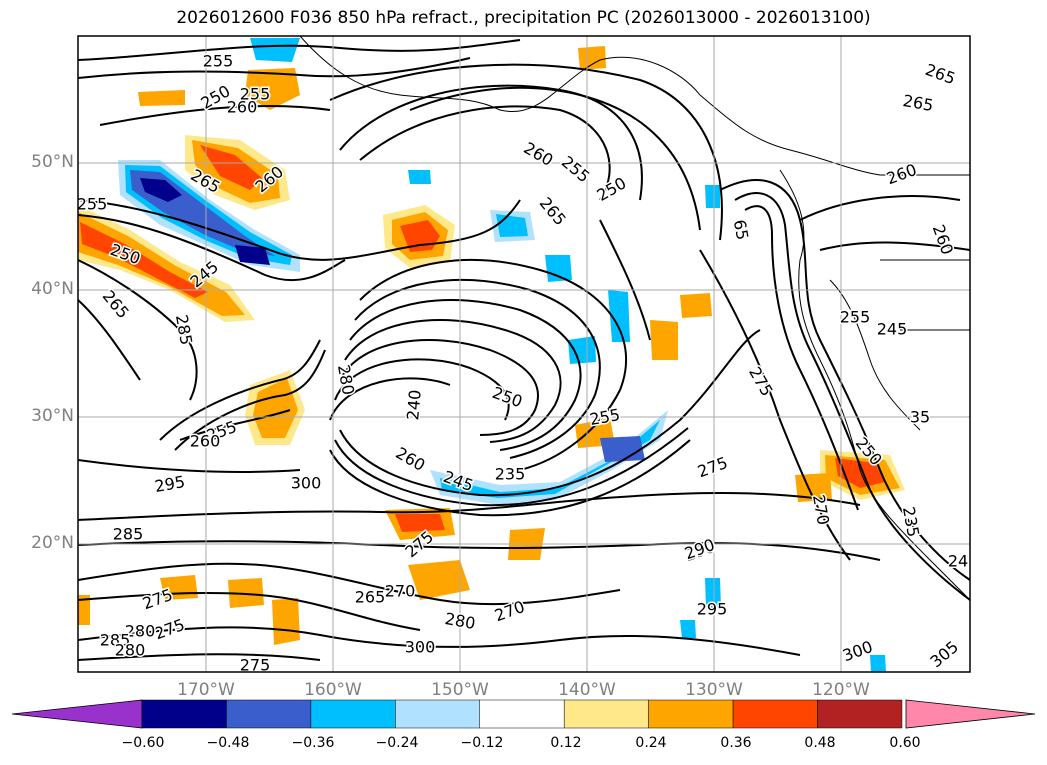 The height and width of the screenshot is (765, 1047). Describe the element at coordinates (206, 690) in the screenshot. I see `lon-label-170w: 170°W` at that location.